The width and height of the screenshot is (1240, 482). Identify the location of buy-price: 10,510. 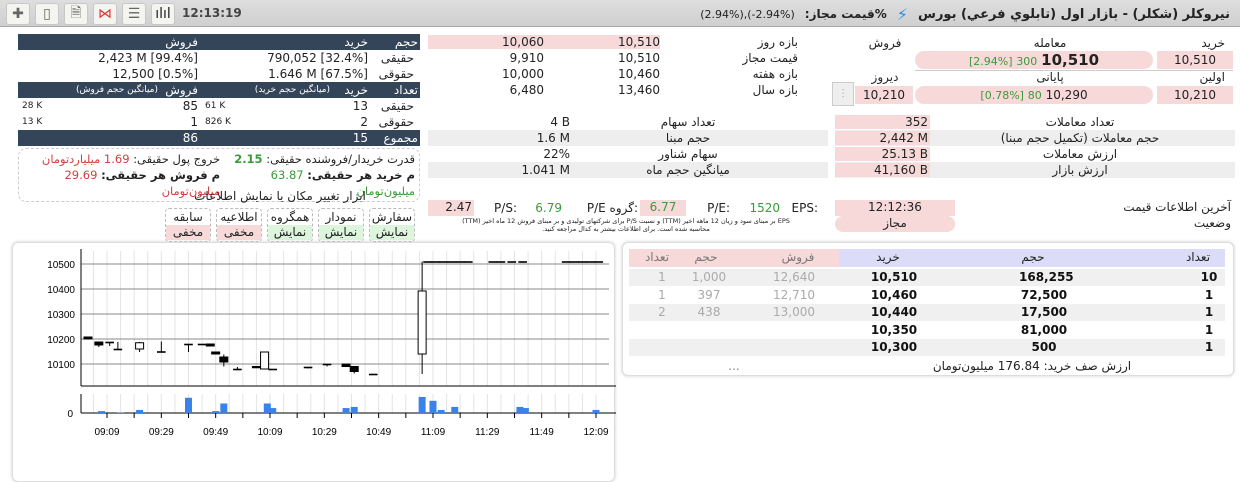
(894, 277).